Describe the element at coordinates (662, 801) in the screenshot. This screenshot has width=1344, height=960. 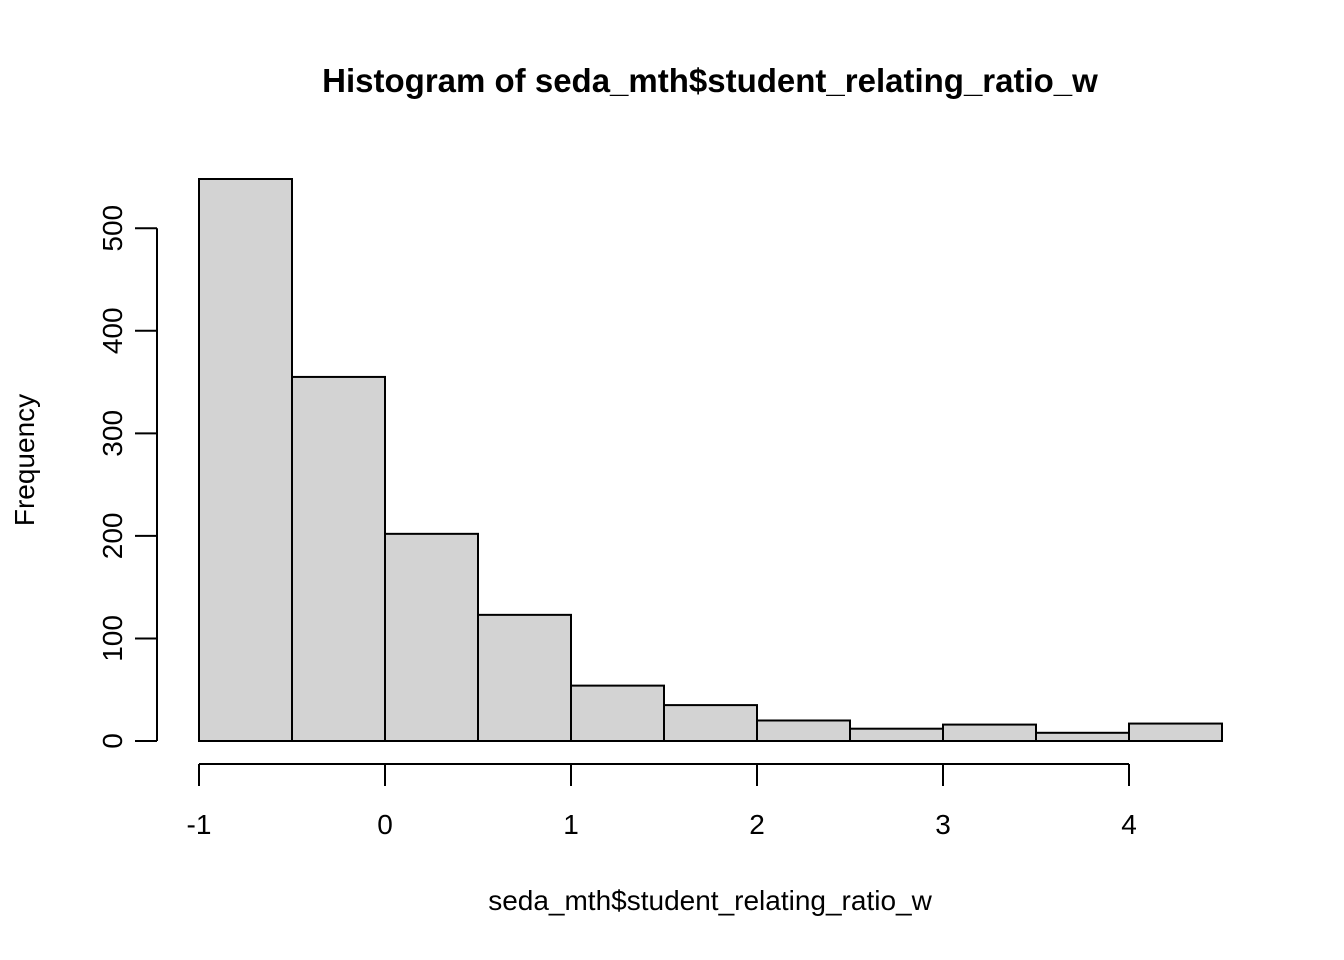
I see `x-axis: -1 0 1 2 3 4` at that location.